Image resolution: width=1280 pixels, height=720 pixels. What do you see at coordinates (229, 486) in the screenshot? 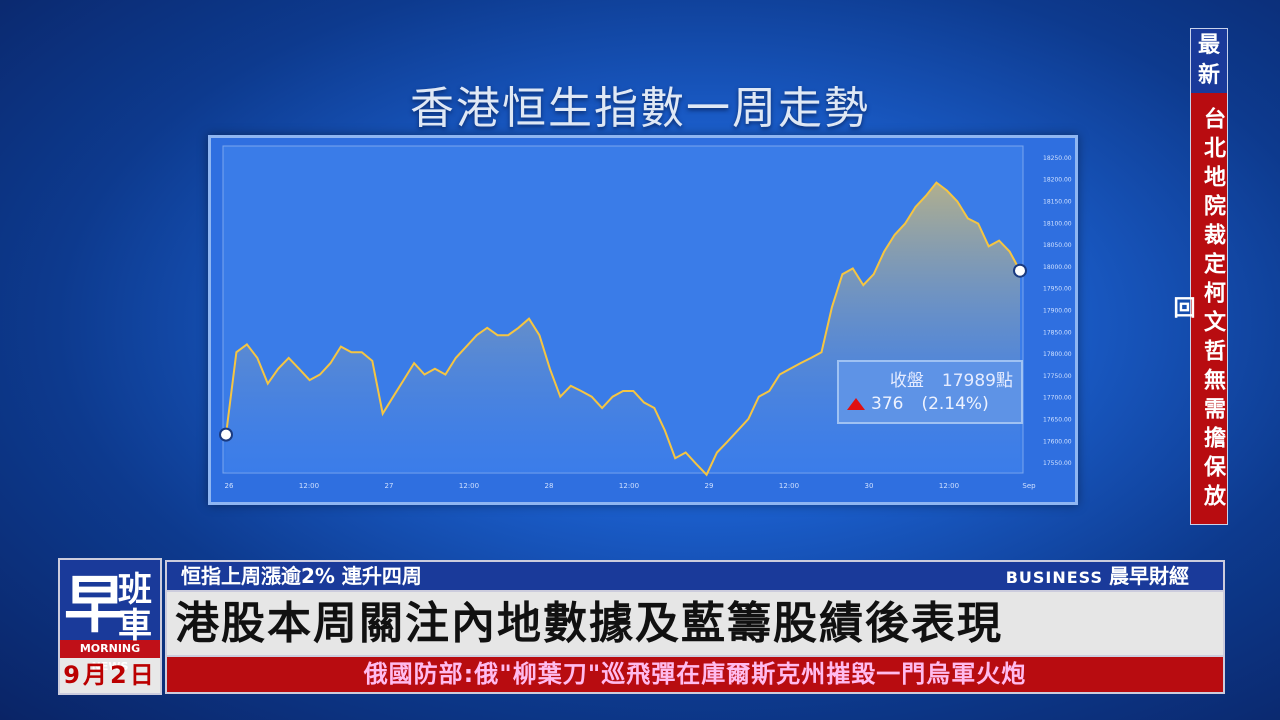
I see `x-tick-label: 26` at bounding box center [229, 486].